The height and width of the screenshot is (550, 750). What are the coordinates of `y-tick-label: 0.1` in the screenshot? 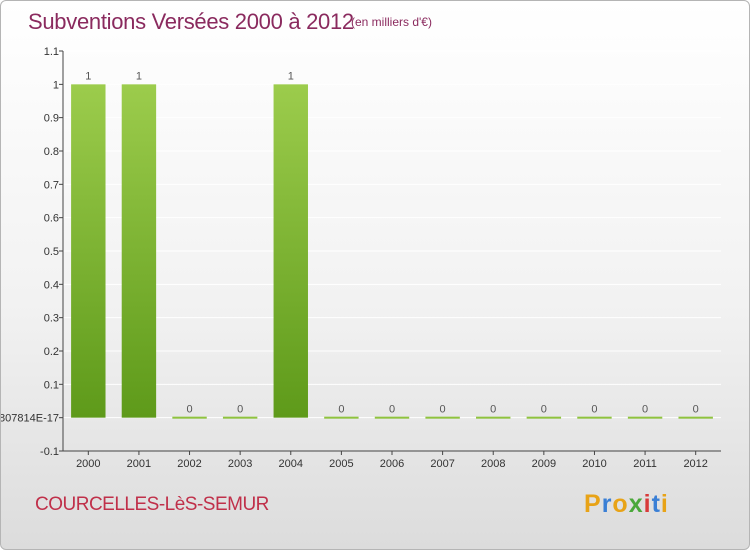 It's located at (51, 385).